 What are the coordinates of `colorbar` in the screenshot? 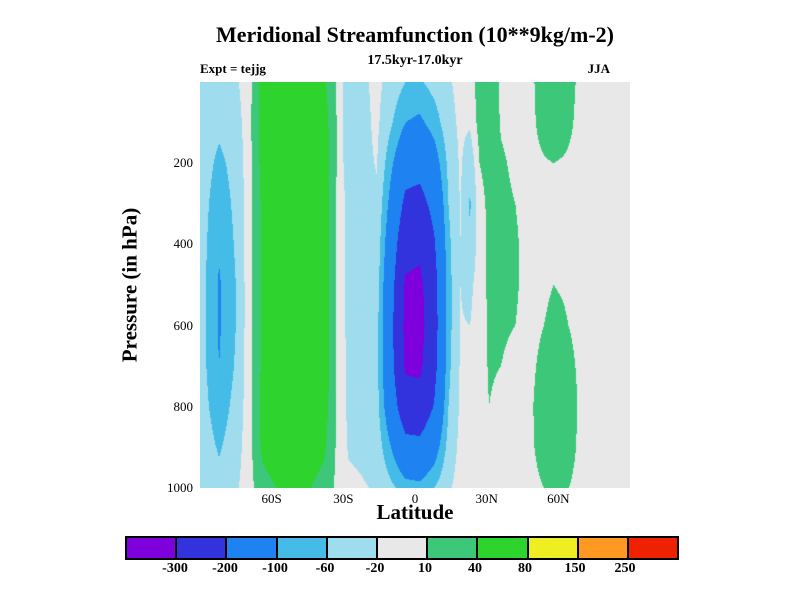 It's located at (402, 548).